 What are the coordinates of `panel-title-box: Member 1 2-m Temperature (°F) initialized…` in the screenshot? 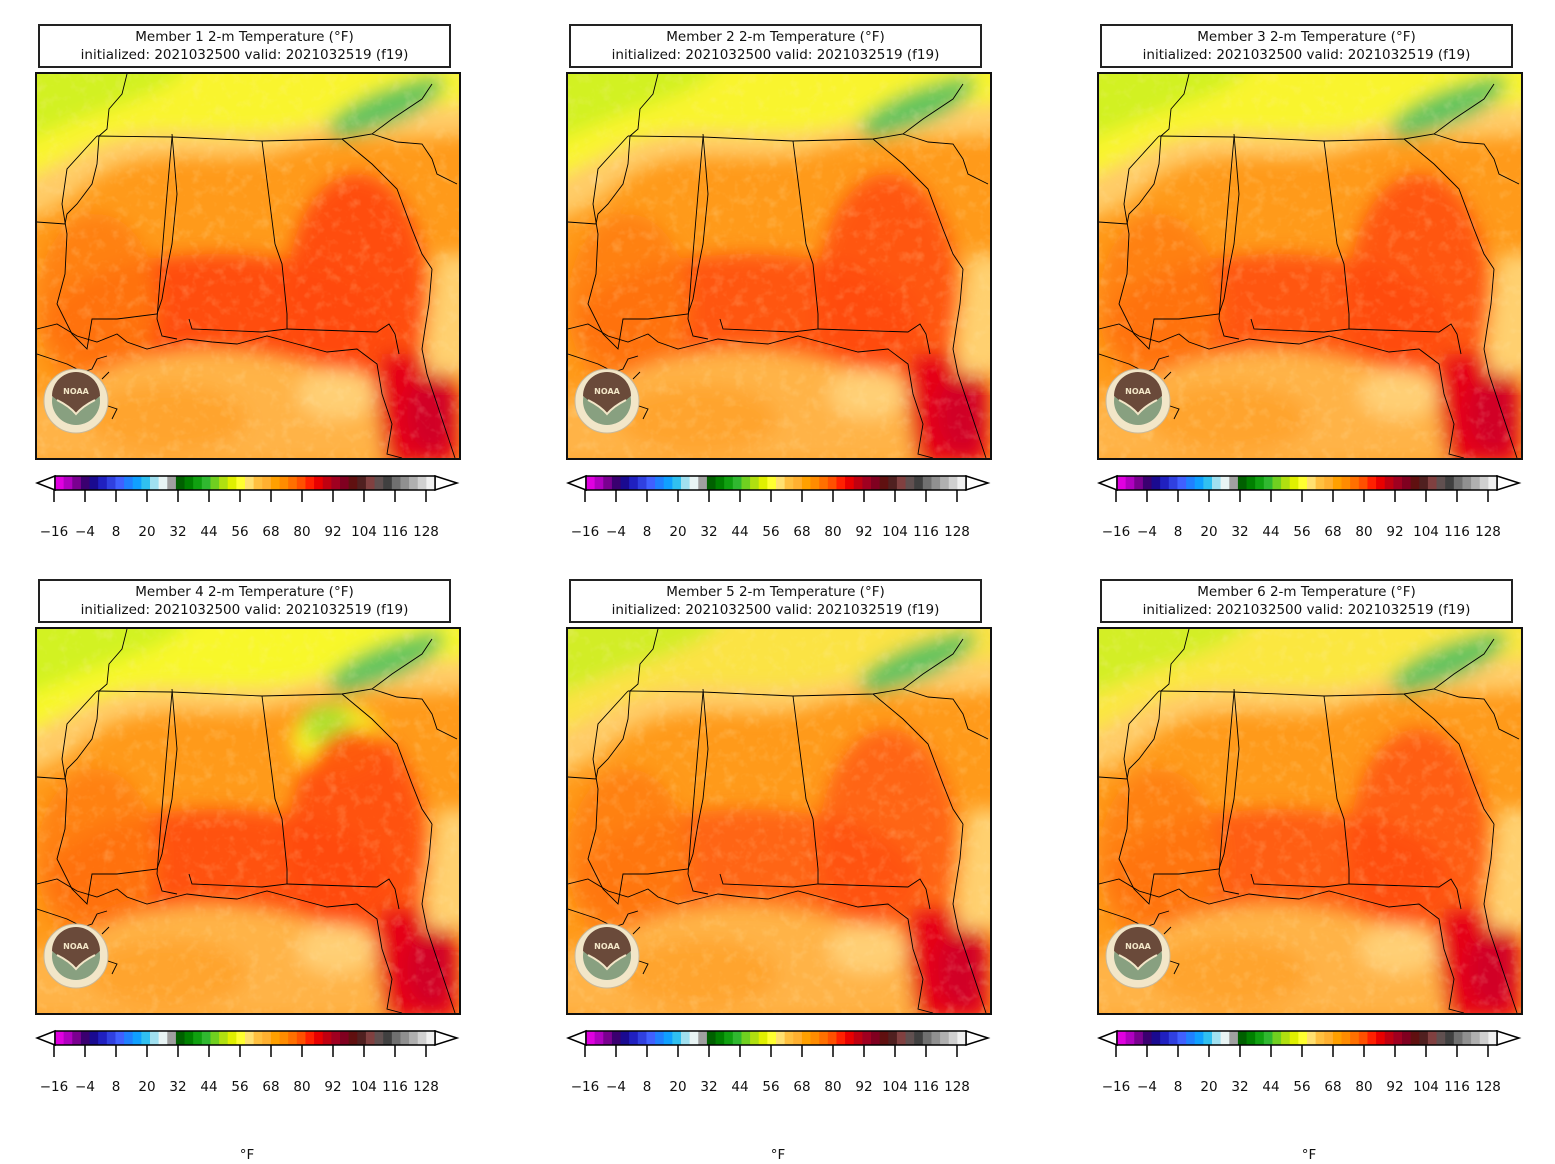 It's located at (244, 46).